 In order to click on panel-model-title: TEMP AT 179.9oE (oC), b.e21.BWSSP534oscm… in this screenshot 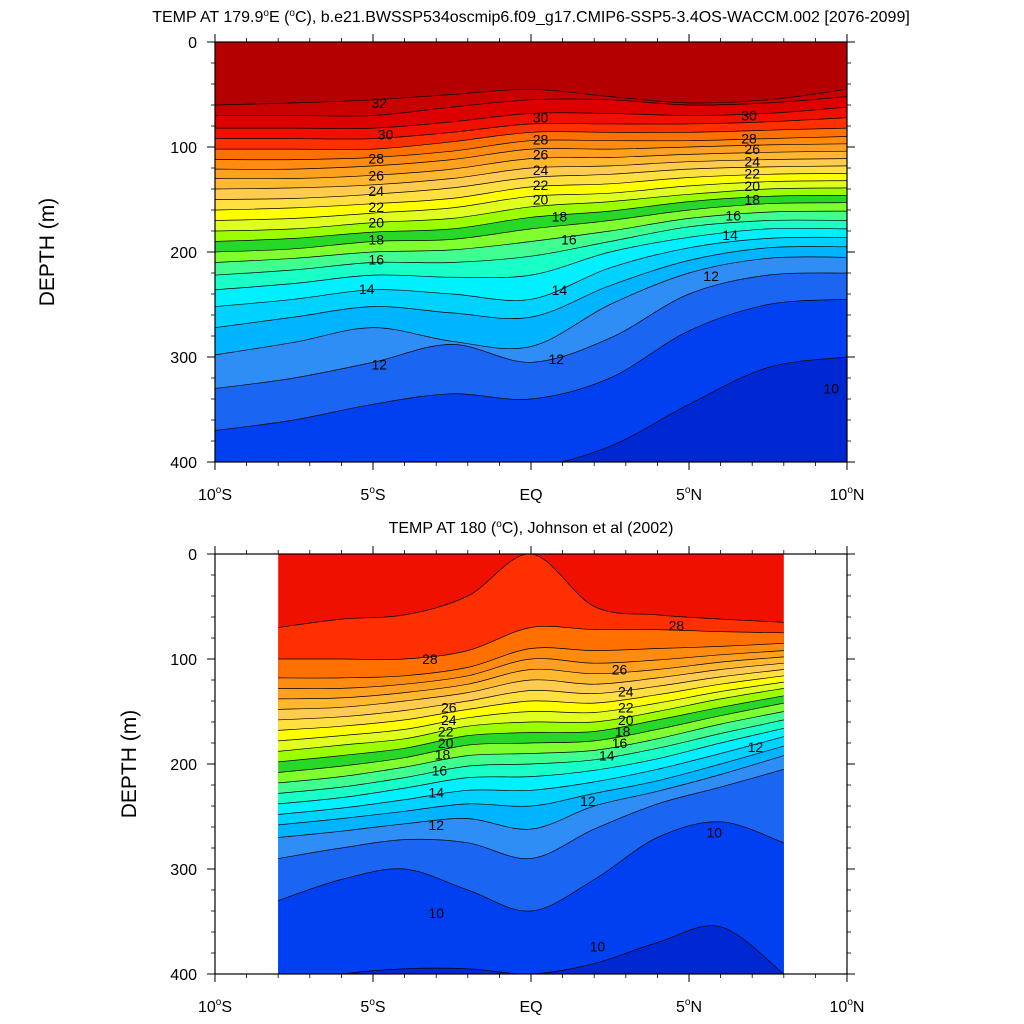, I will do `click(531, 17)`.